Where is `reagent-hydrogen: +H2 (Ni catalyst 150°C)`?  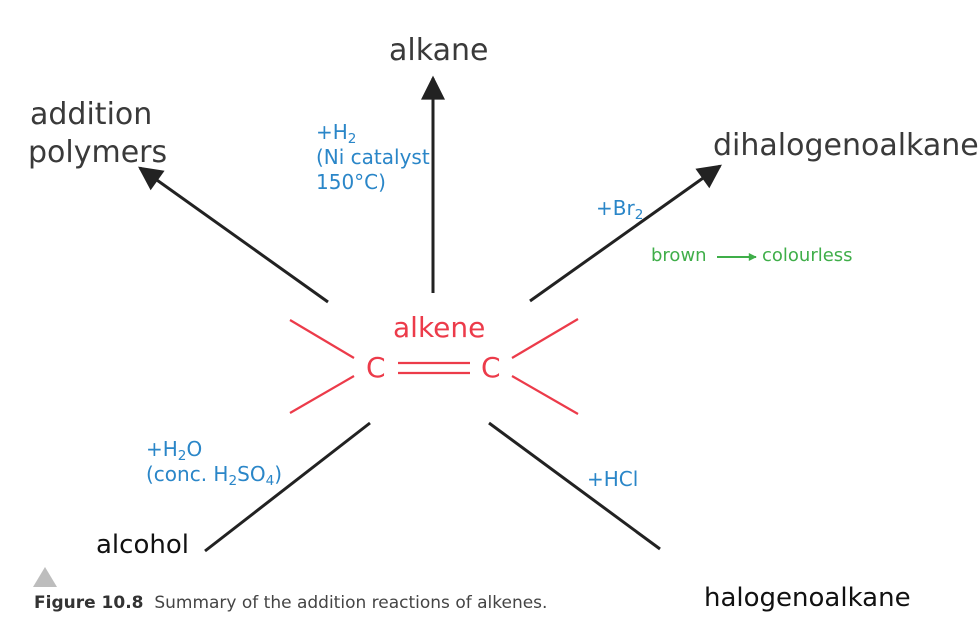 reagent-hydrogen: +H2 (Ni catalyst 150°C) is located at coordinates (373, 157).